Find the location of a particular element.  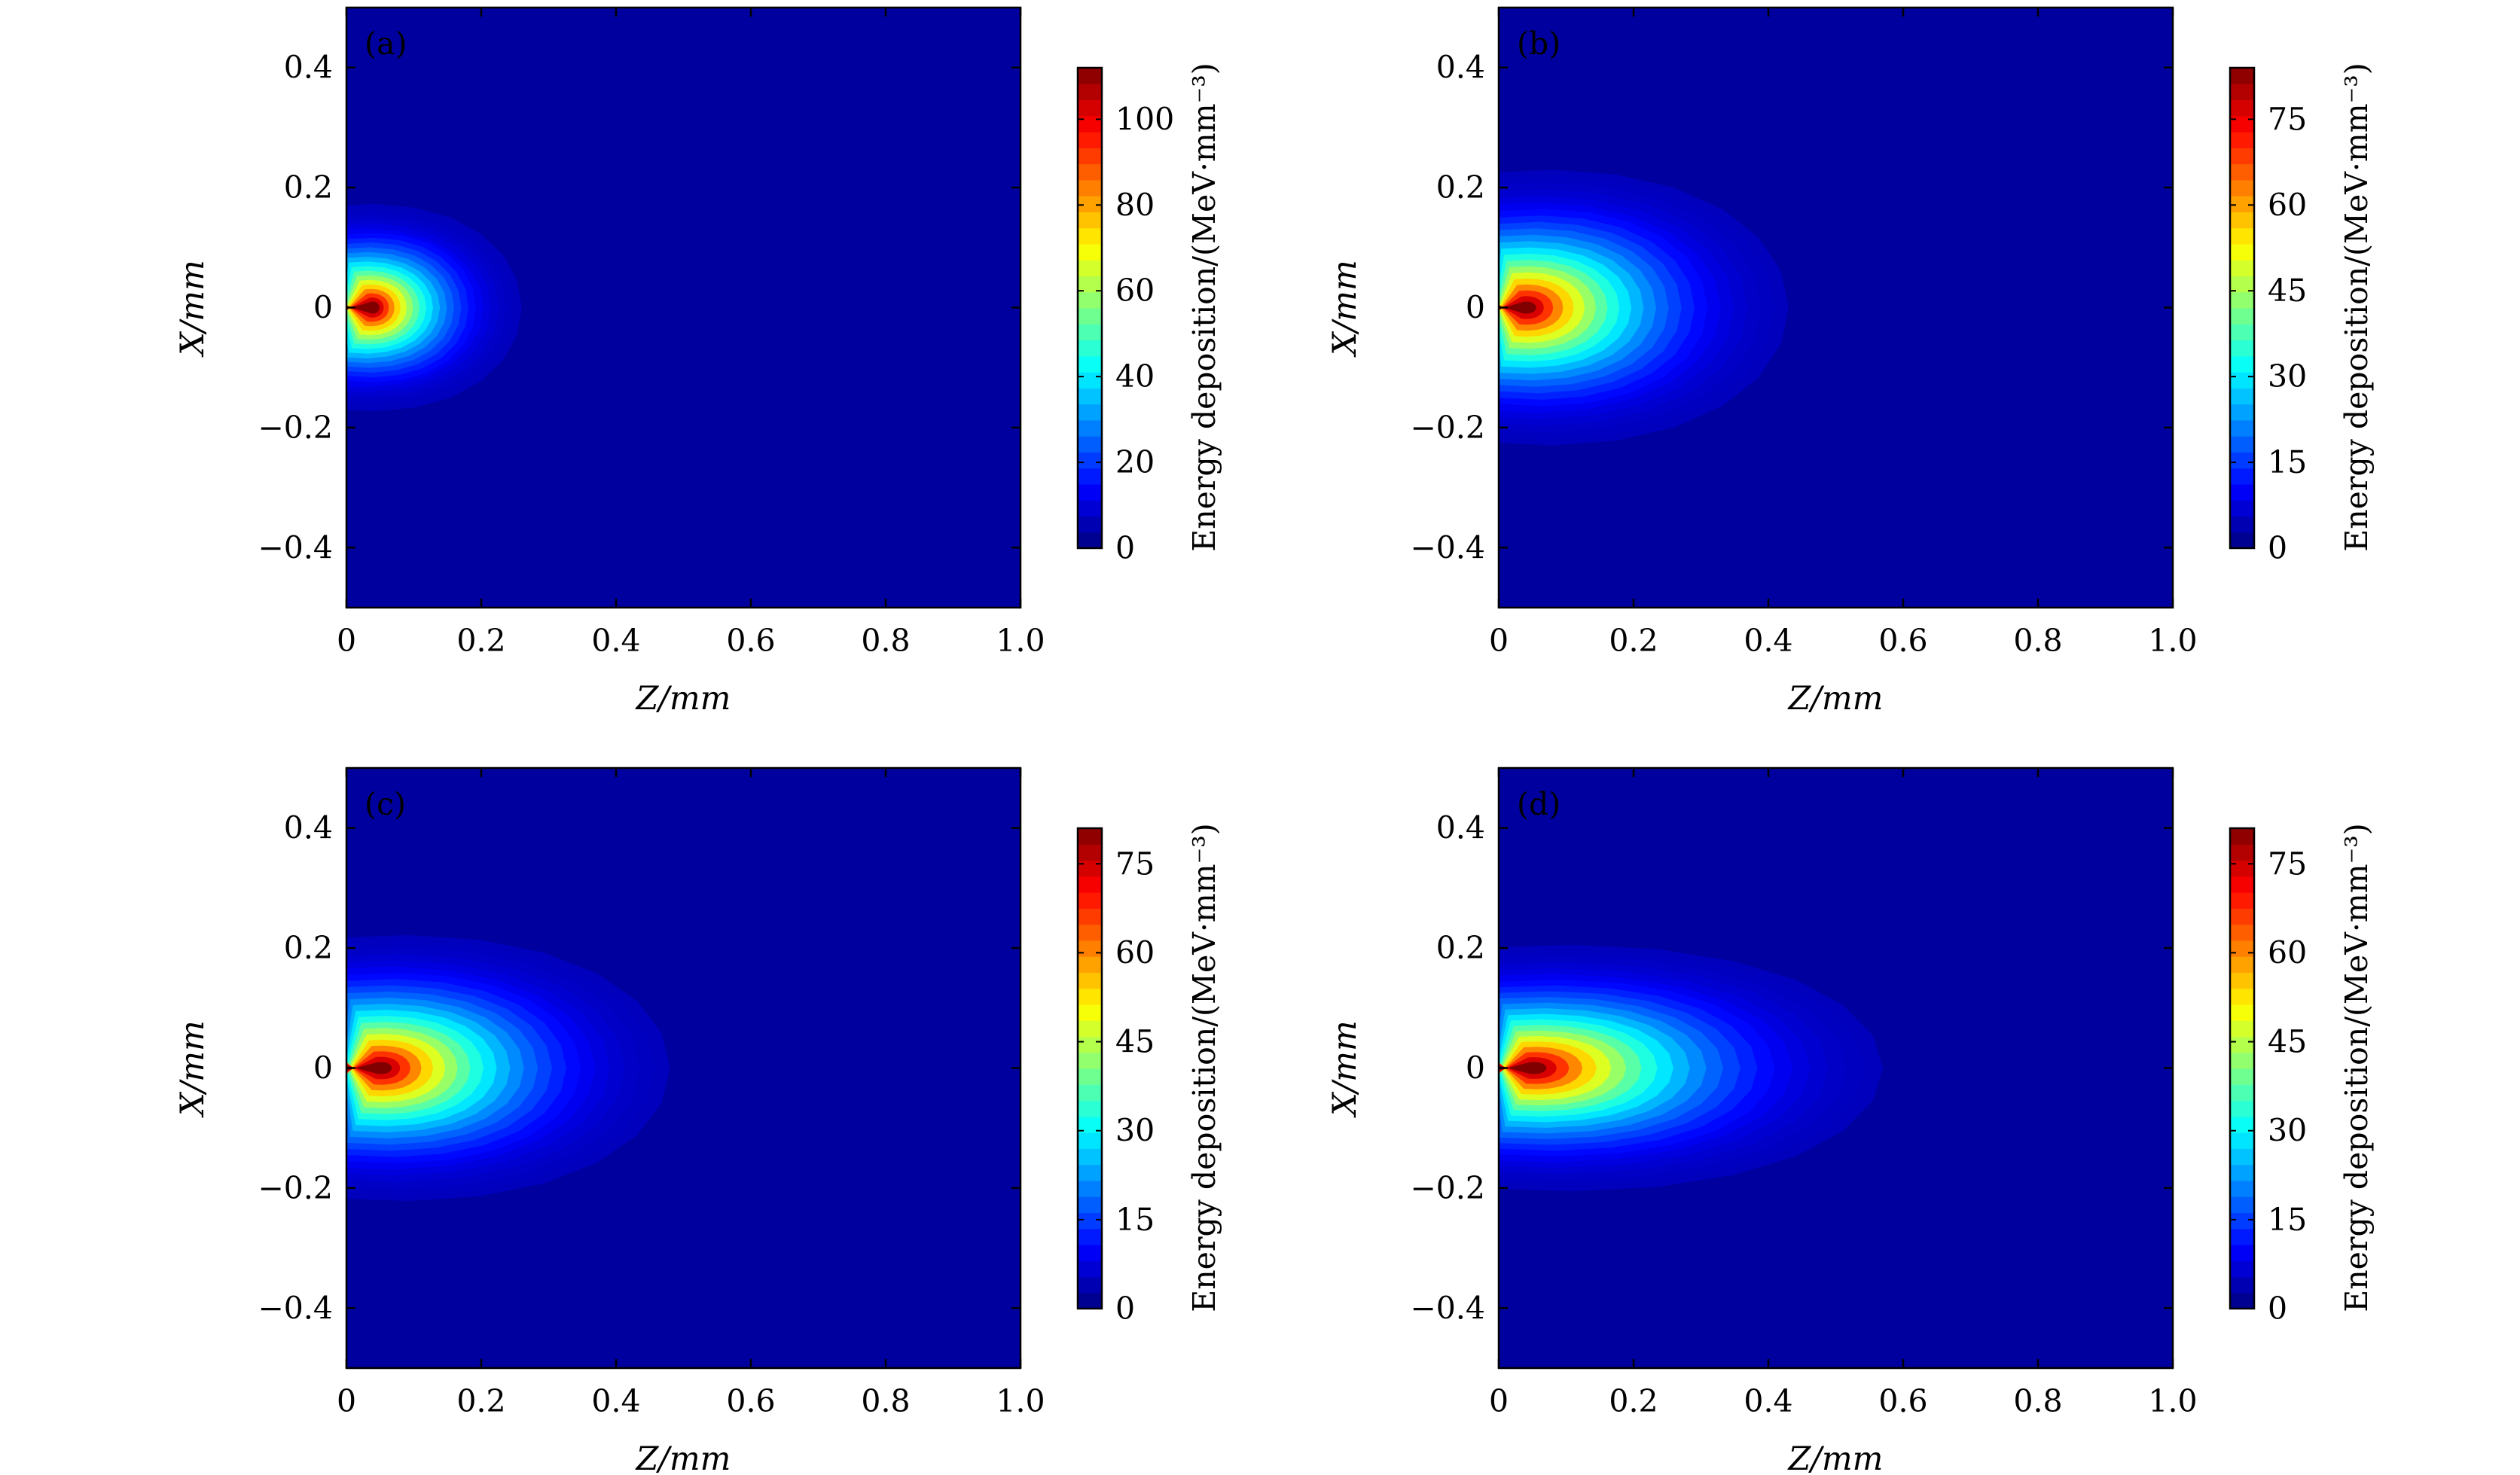

panel-label: (d) is located at coordinates (1539, 804).